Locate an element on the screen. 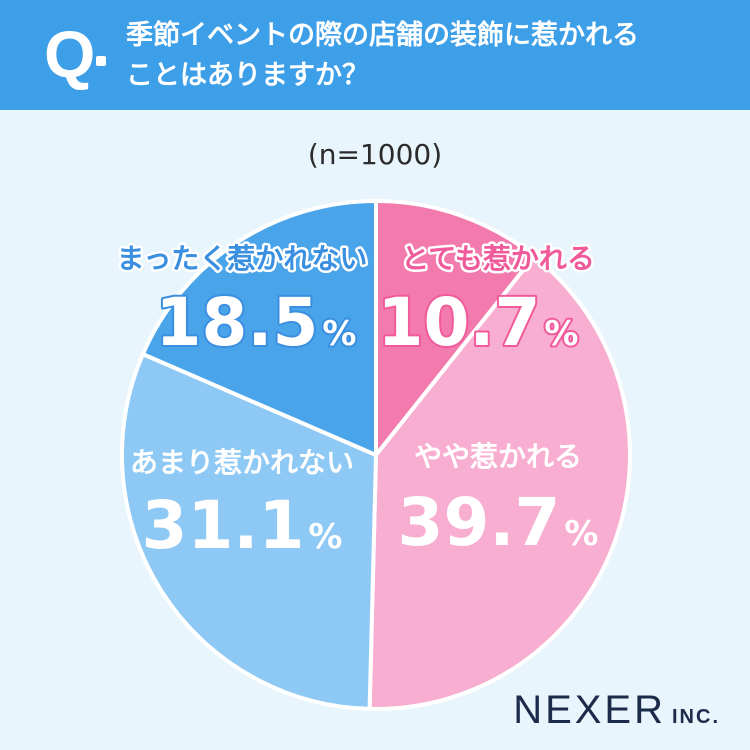  q-dot is located at coordinates (101, 61).